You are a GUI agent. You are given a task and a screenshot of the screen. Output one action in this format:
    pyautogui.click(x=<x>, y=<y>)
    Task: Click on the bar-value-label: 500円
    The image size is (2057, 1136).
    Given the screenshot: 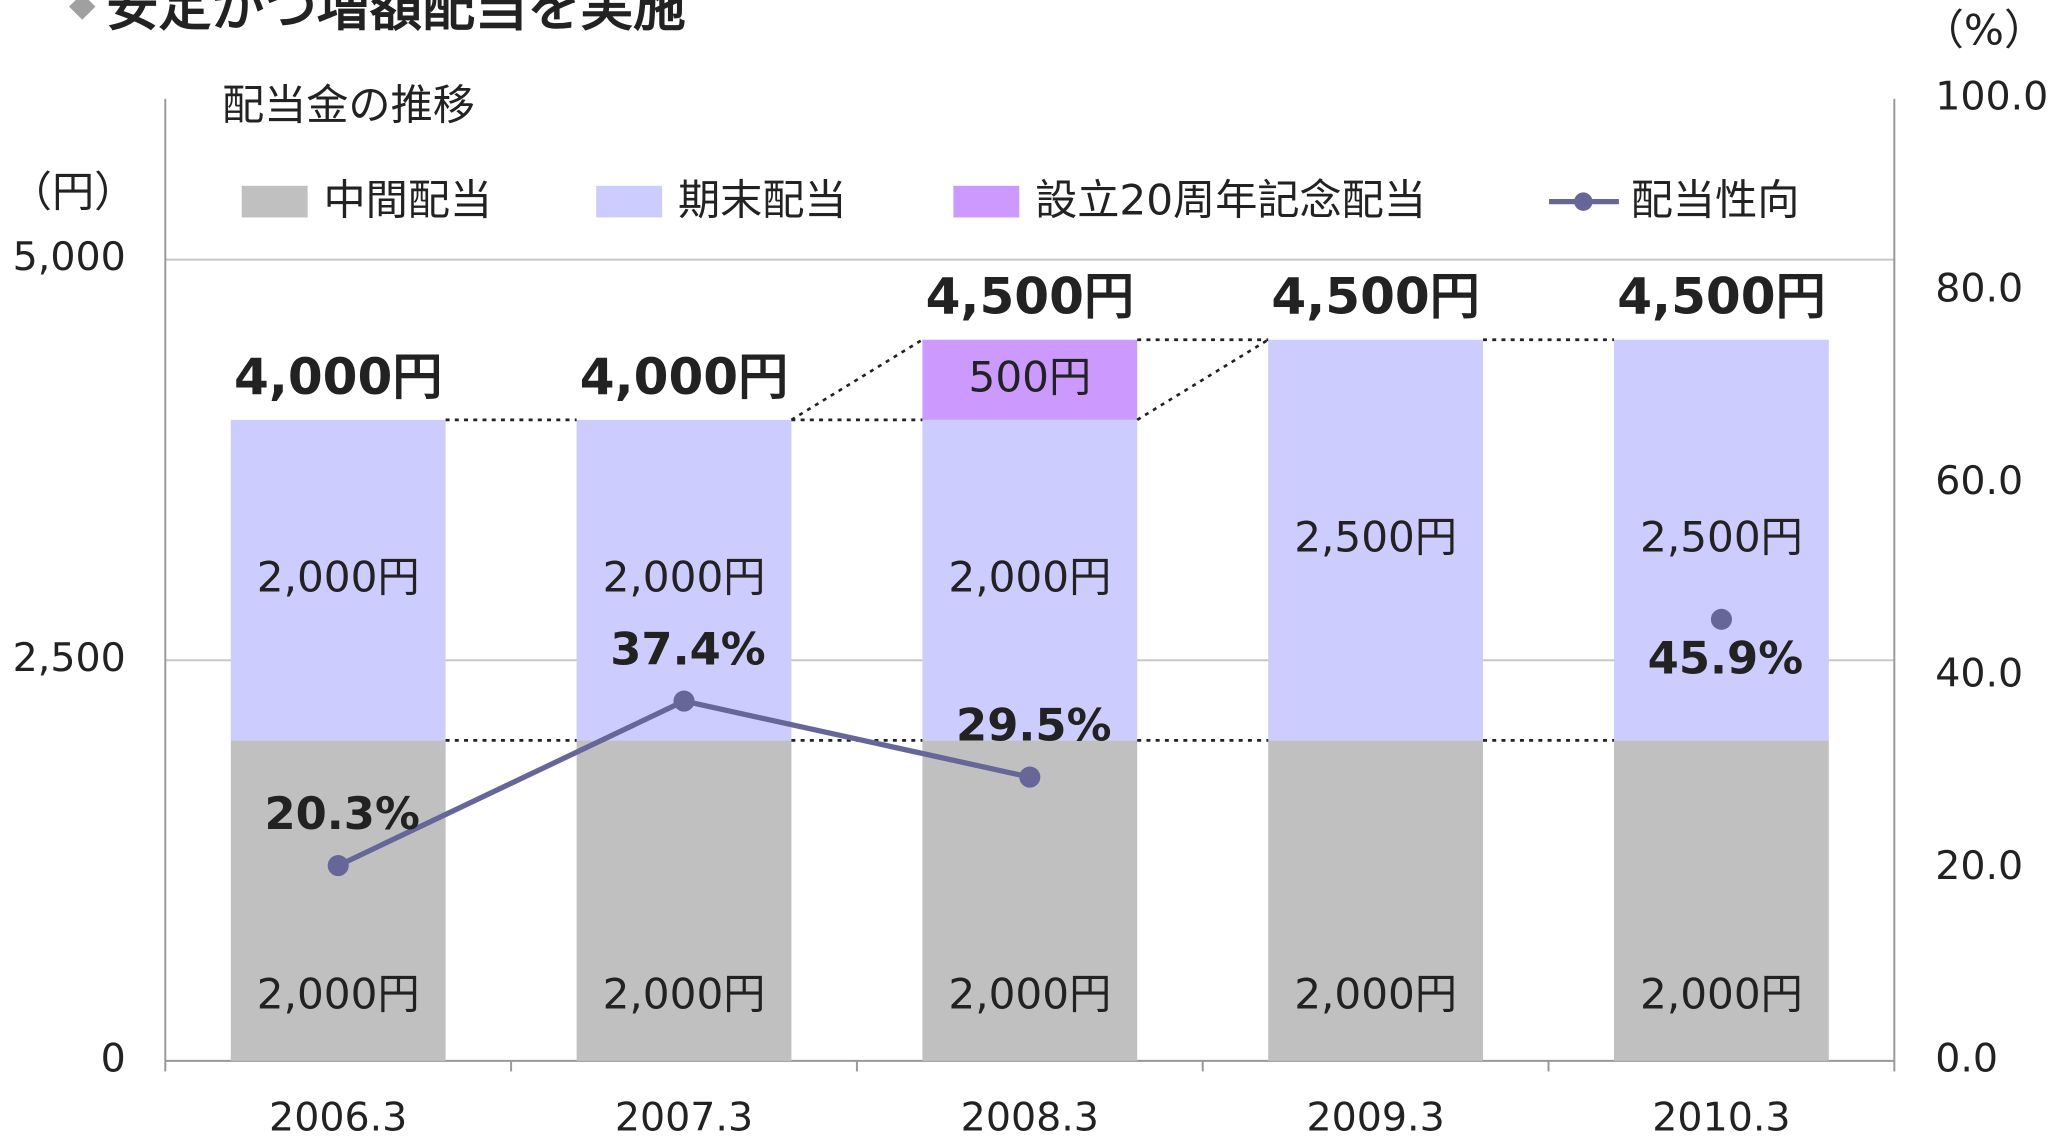 What is the action you would take?
    pyautogui.click(x=1030, y=376)
    